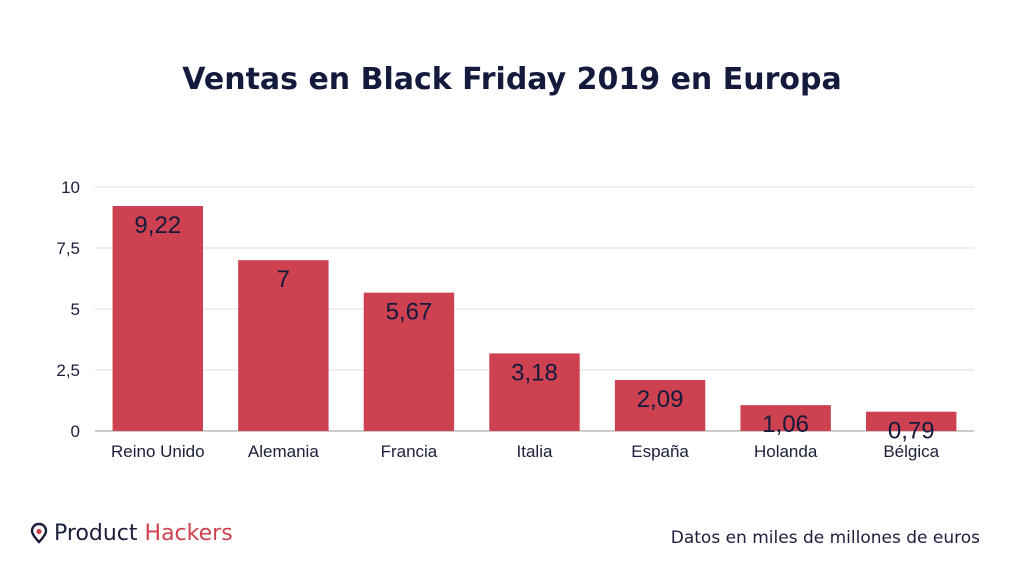  Describe the element at coordinates (96, 533) in the screenshot. I see `brand-name-part1: Product` at that location.